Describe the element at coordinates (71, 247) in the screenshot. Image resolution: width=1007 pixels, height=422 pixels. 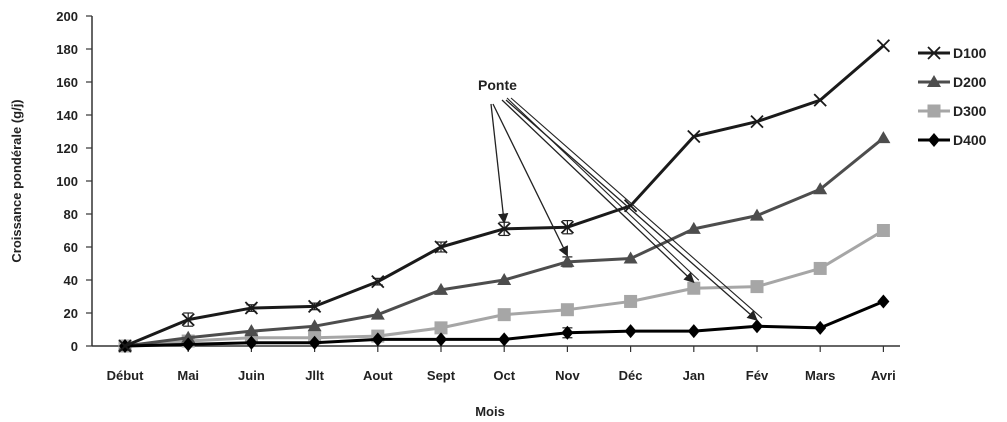
I see `y-tick-label: 60` at that location.